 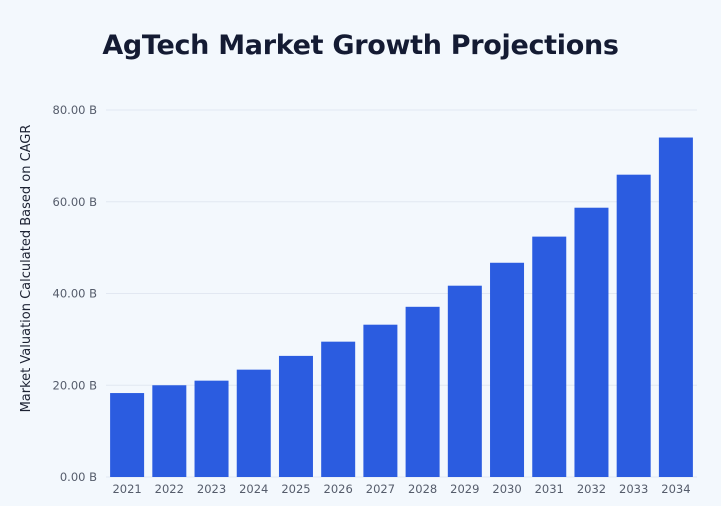 What do you see at coordinates (75, 110) in the screenshot?
I see `y-tick-label: 80.00 B` at bounding box center [75, 110].